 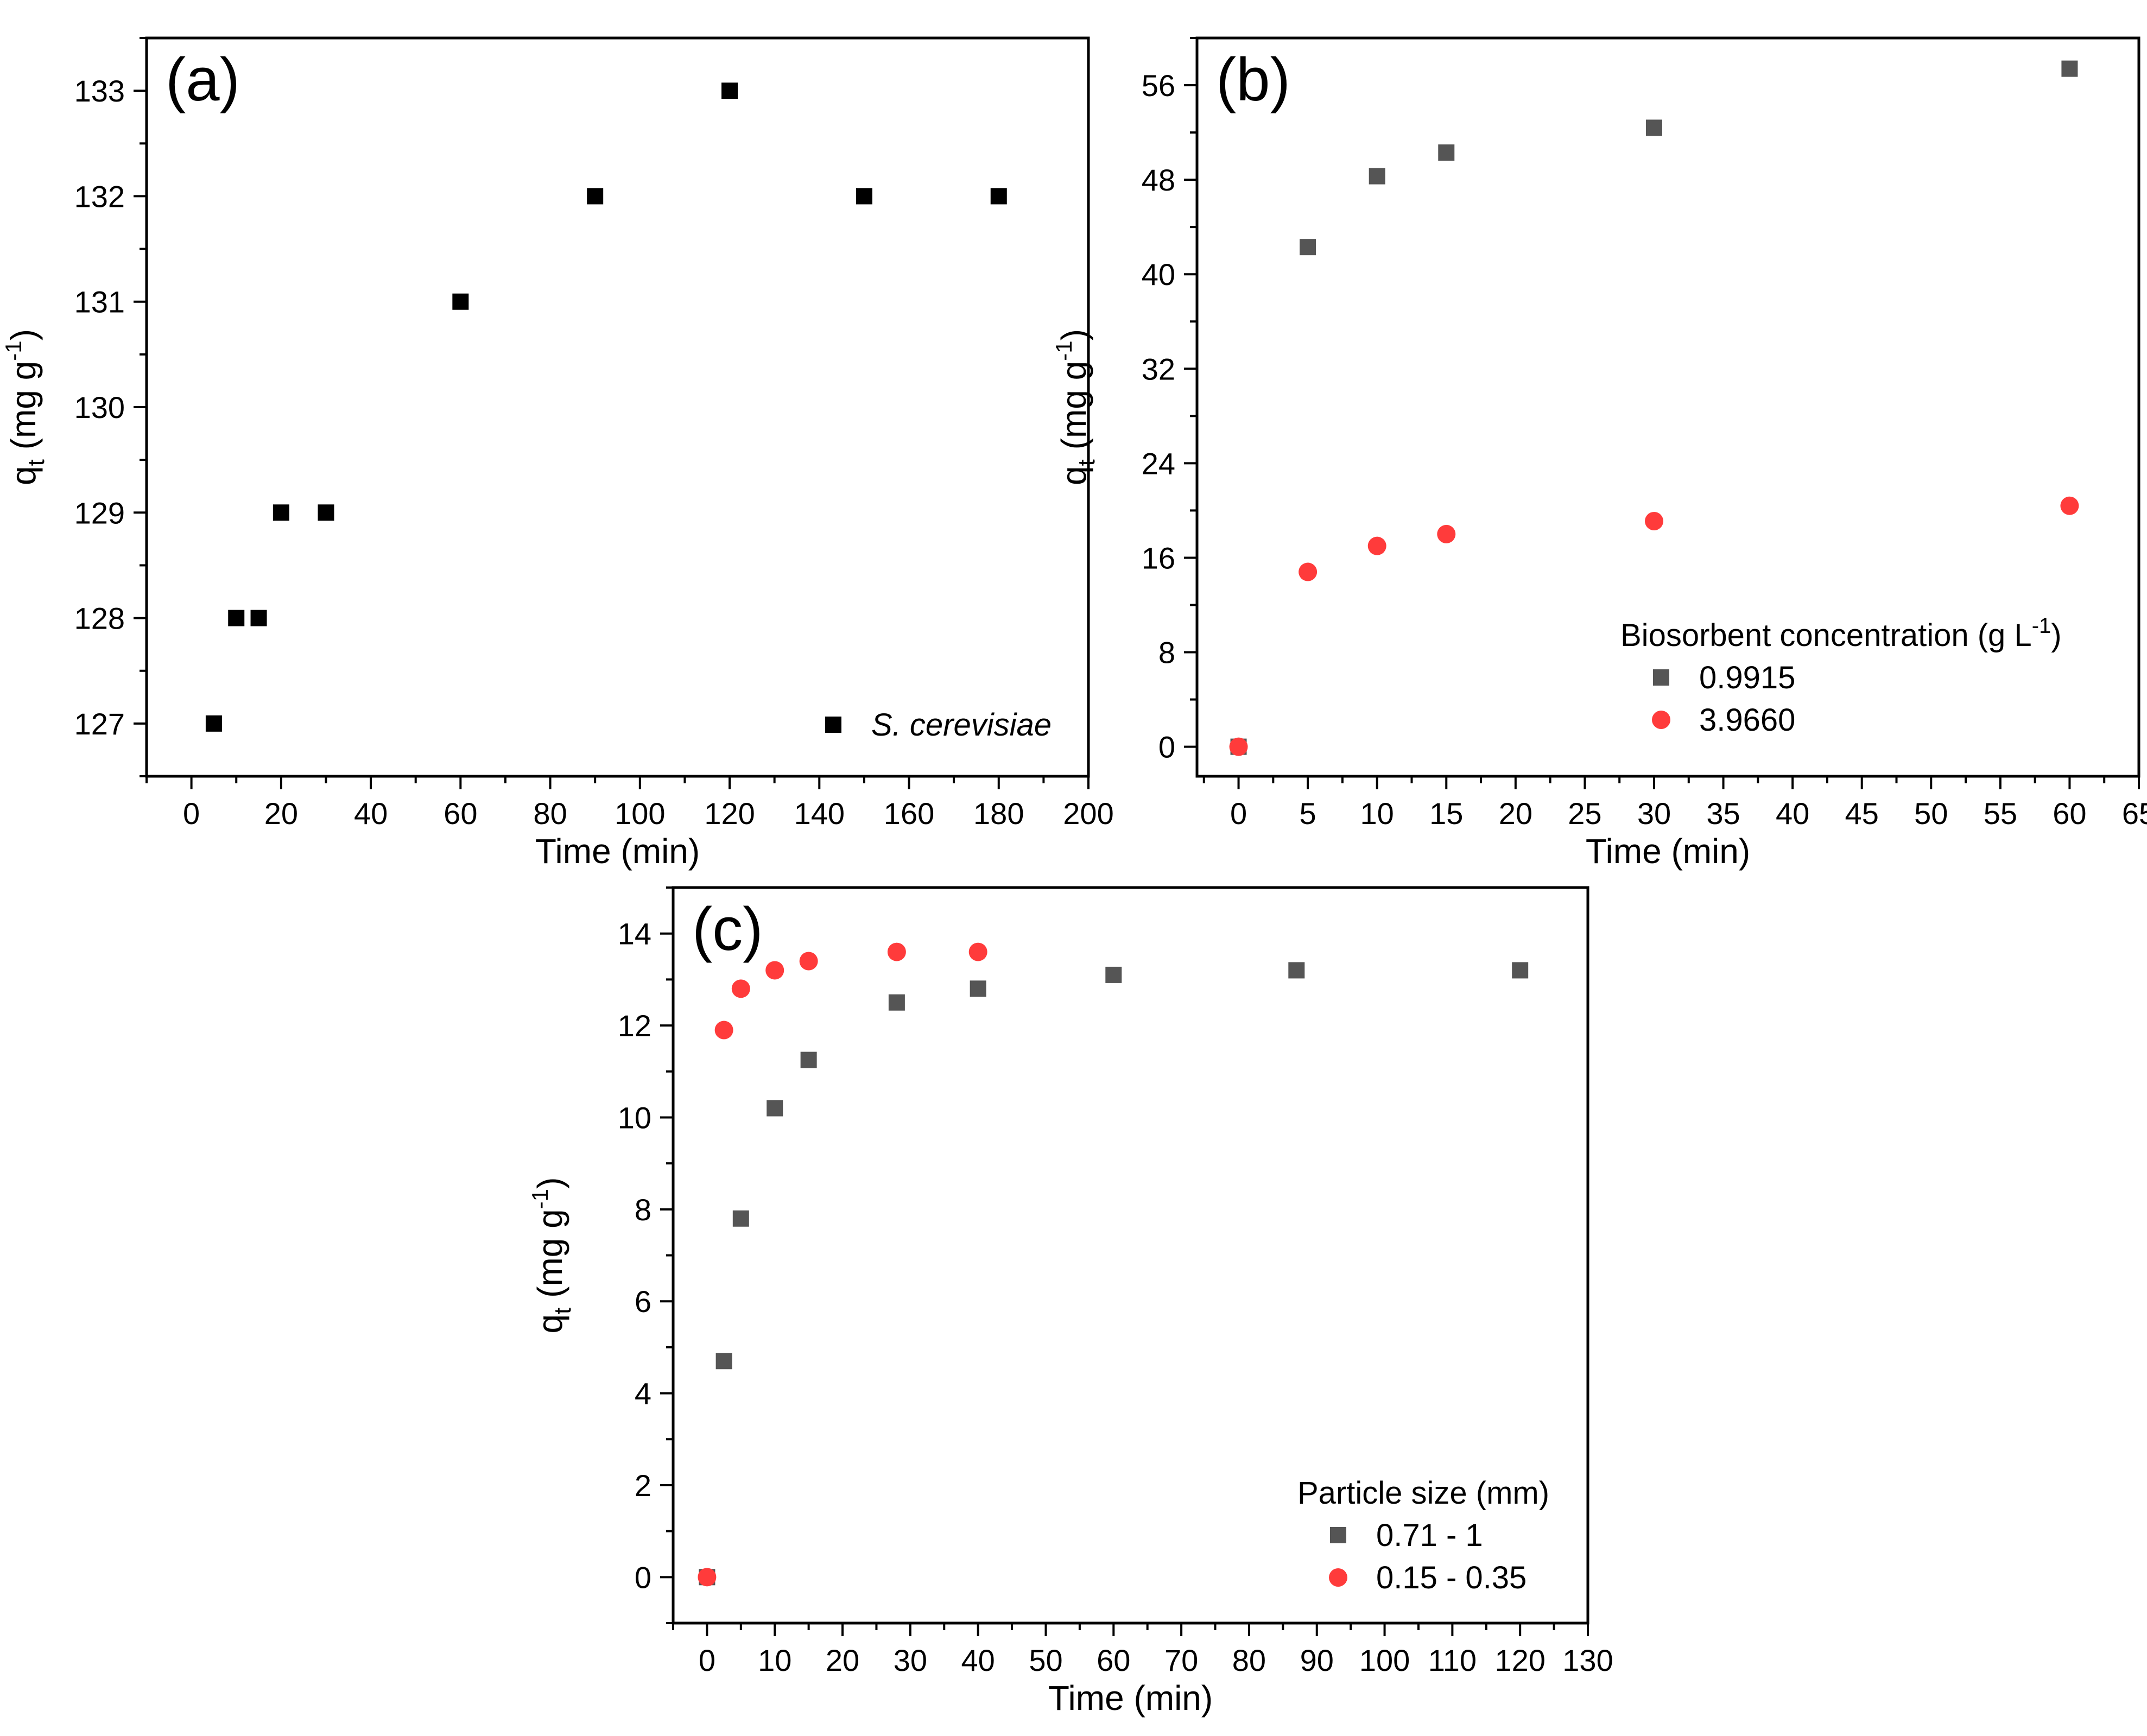 What do you see at coordinates (1158, 274) in the screenshot?
I see `y-tick-label-b: 40` at bounding box center [1158, 274].